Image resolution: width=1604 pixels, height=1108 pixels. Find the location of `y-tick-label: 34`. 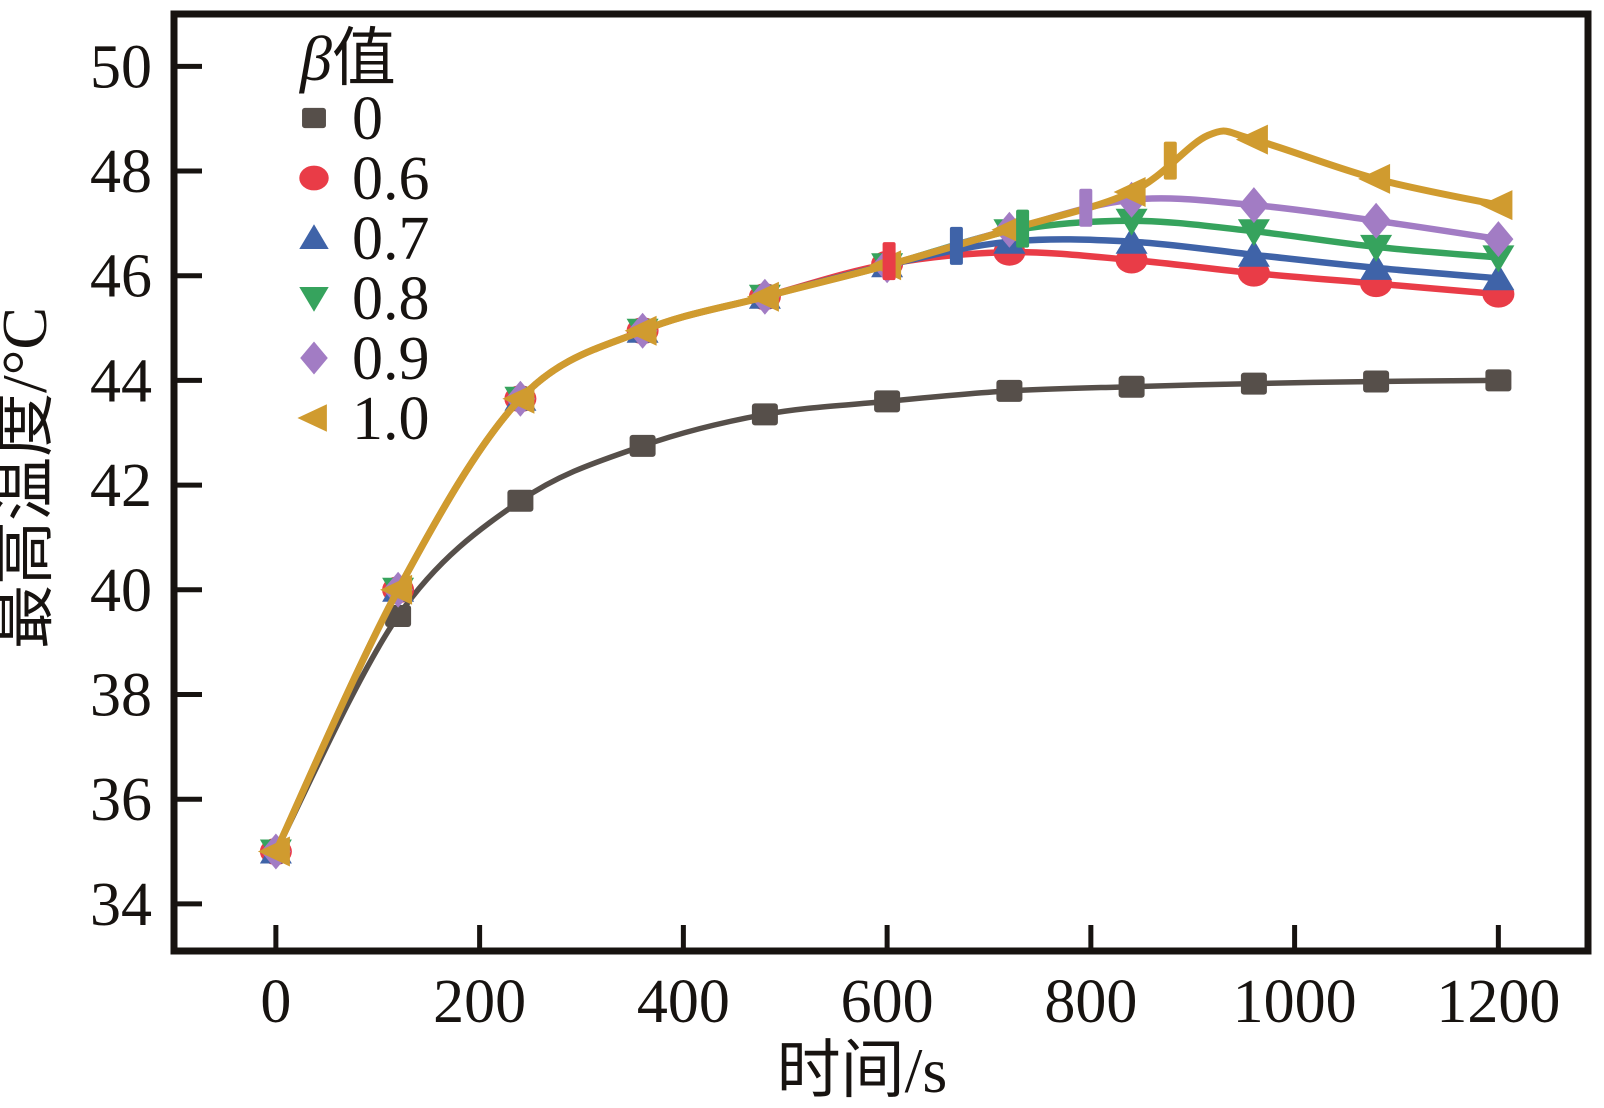

y-tick-label: 34 is located at coordinates (121, 905).